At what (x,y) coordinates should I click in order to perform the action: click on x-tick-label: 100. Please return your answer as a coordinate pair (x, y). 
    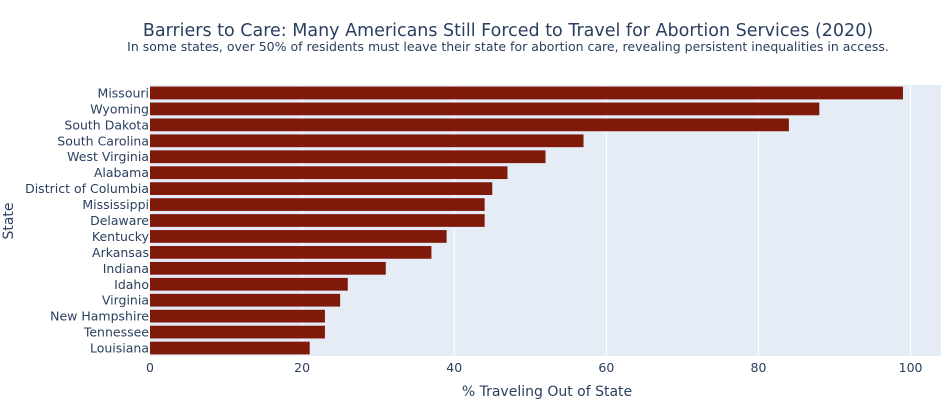
    Looking at the image, I should click on (911, 367).